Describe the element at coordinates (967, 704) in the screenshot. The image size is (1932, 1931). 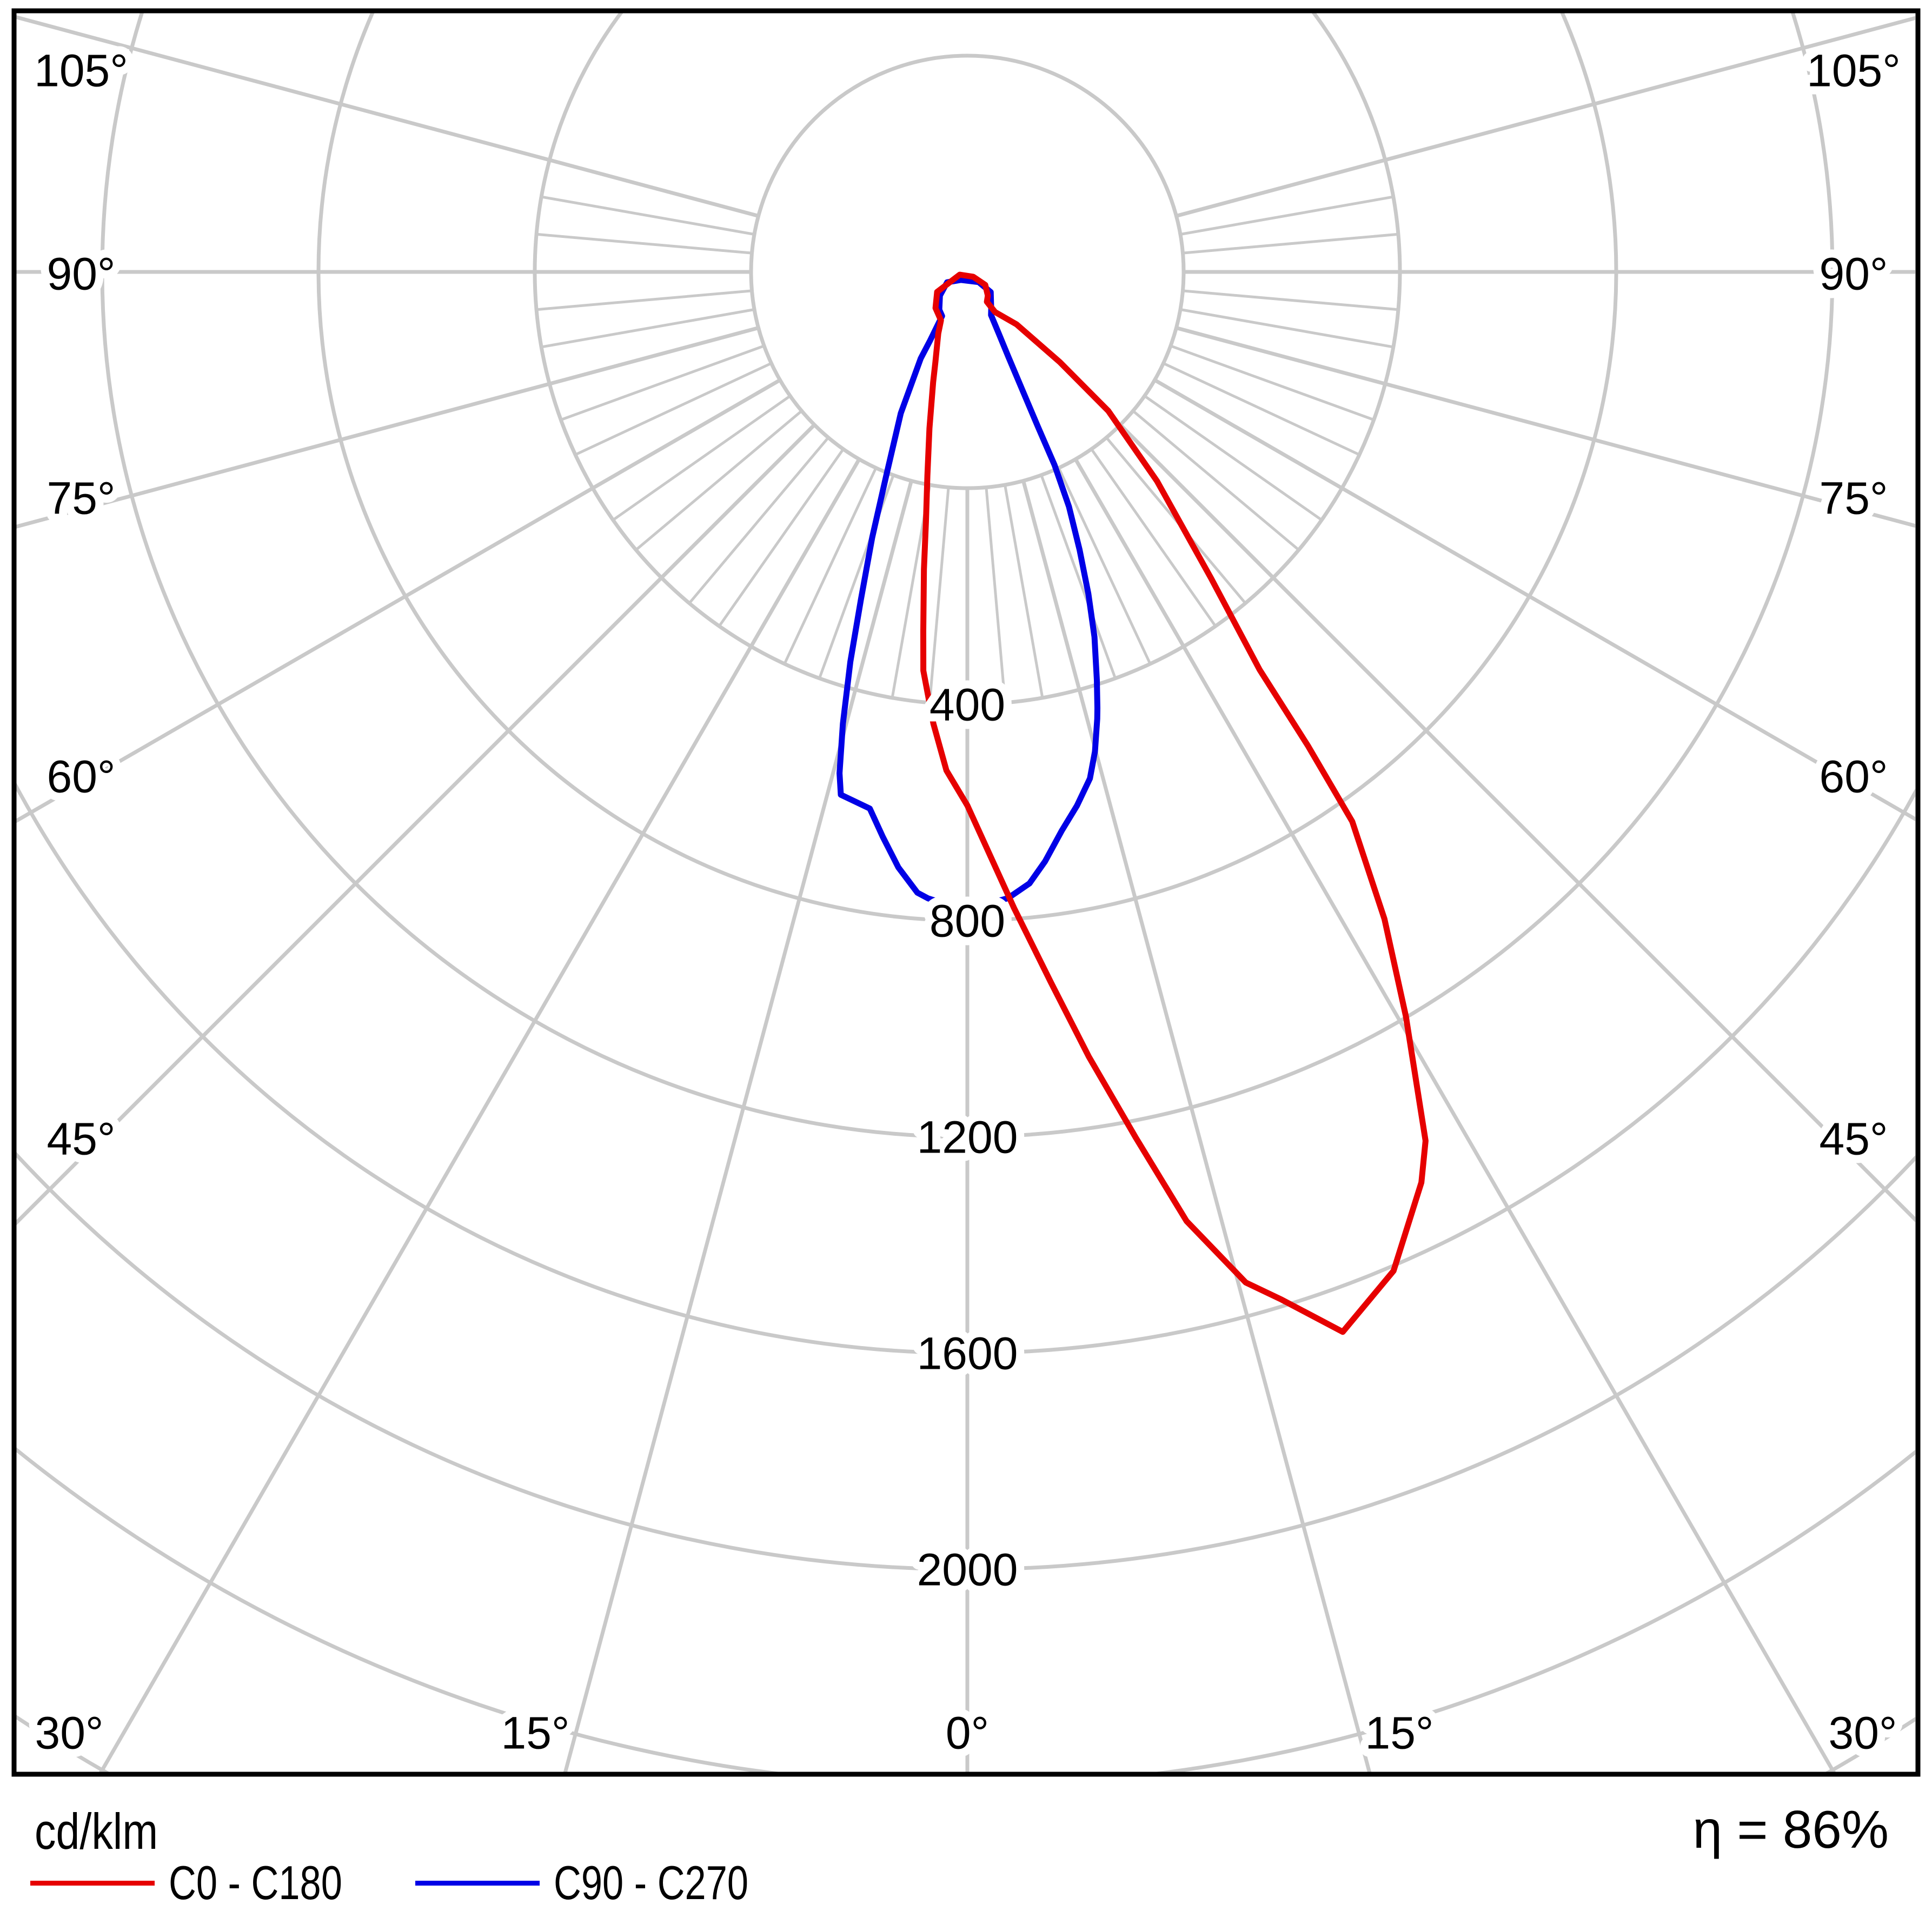
I see `radial-tick-label: 400` at that location.